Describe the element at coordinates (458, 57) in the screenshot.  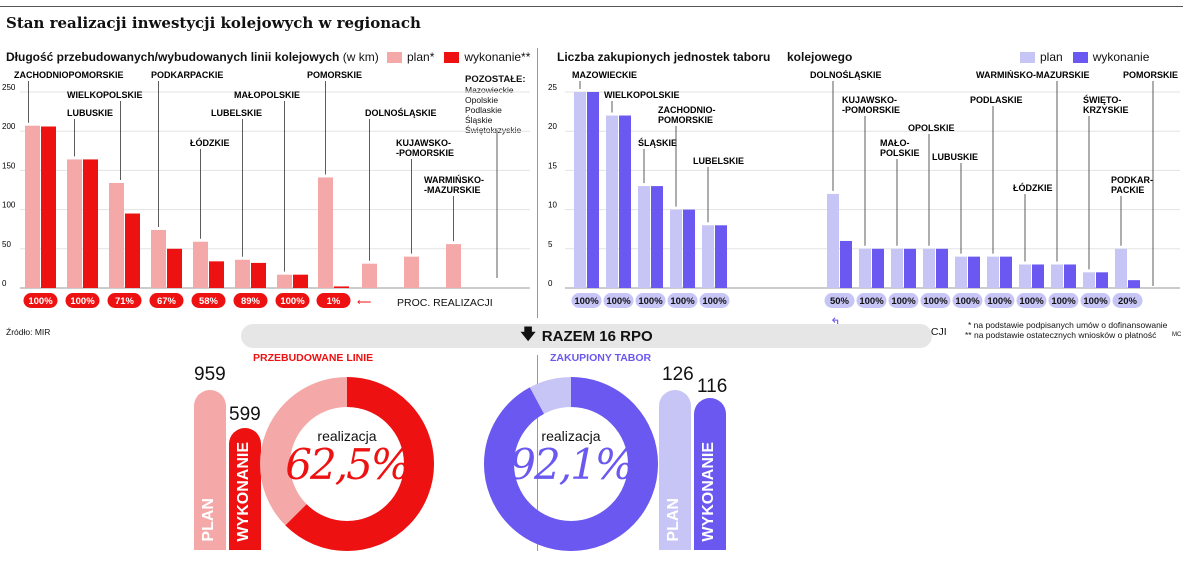
I see `rail-legend: plan* wykonanie**` at that location.